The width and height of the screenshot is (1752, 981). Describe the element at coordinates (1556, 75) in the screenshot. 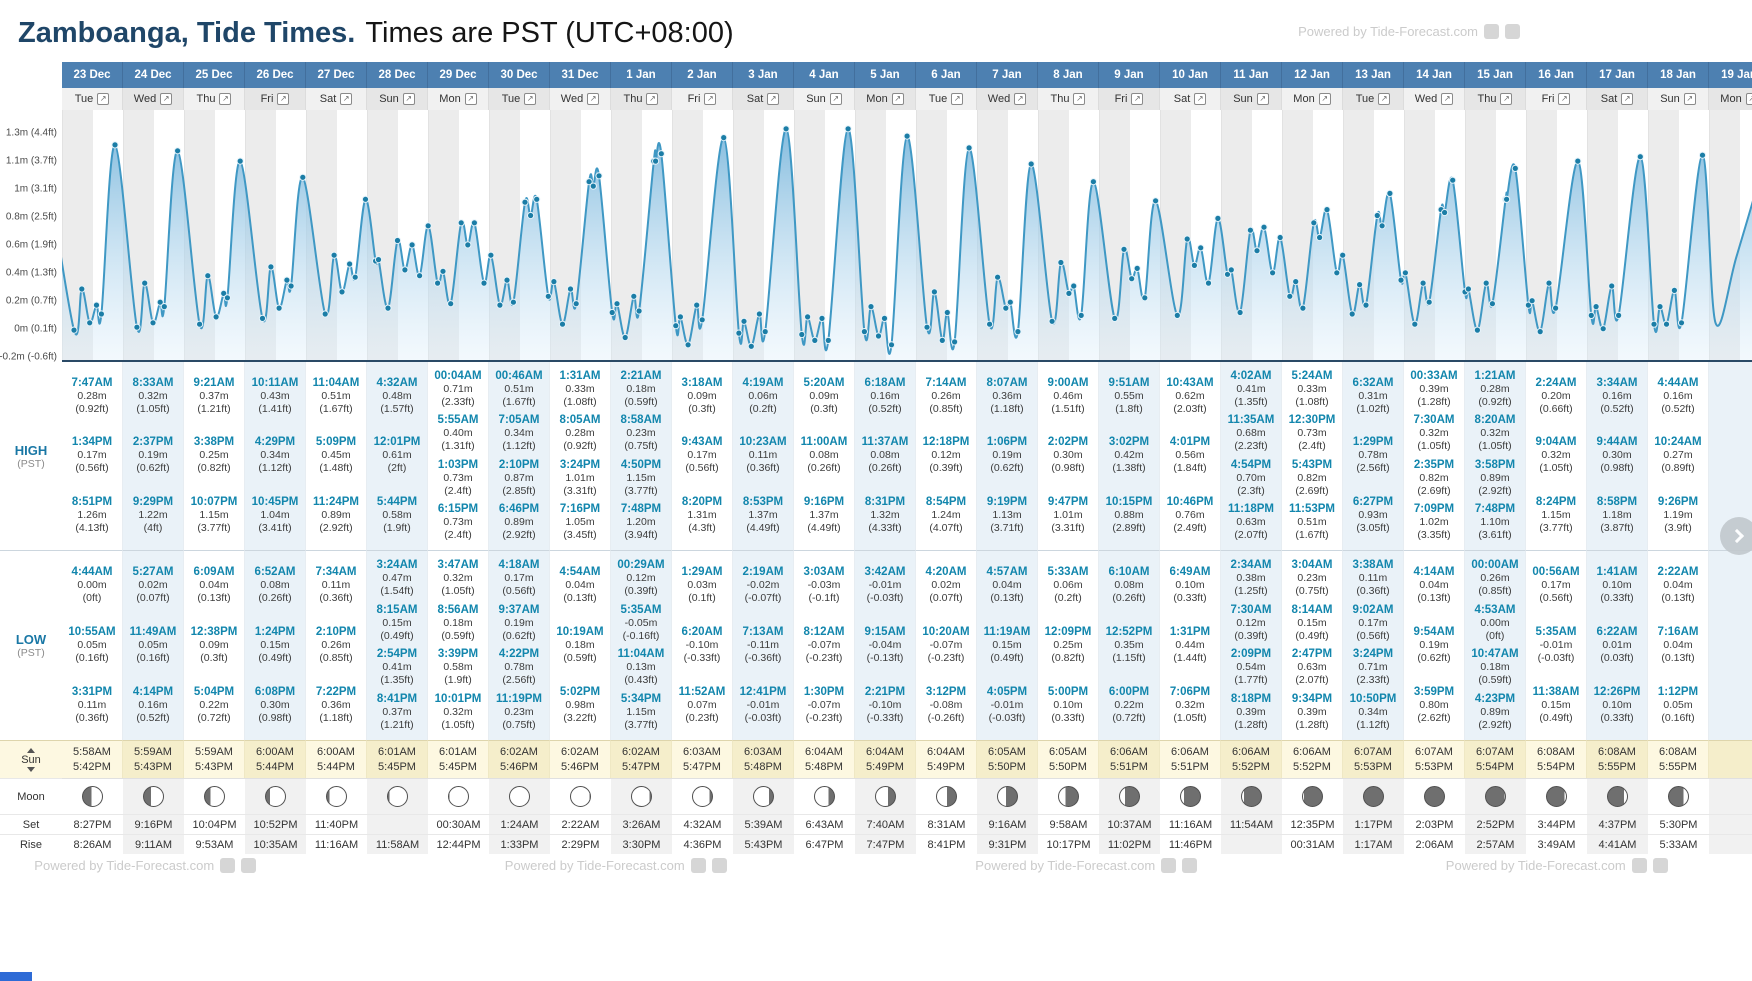

I see `date-header-cell: 16 Jan` at that location.